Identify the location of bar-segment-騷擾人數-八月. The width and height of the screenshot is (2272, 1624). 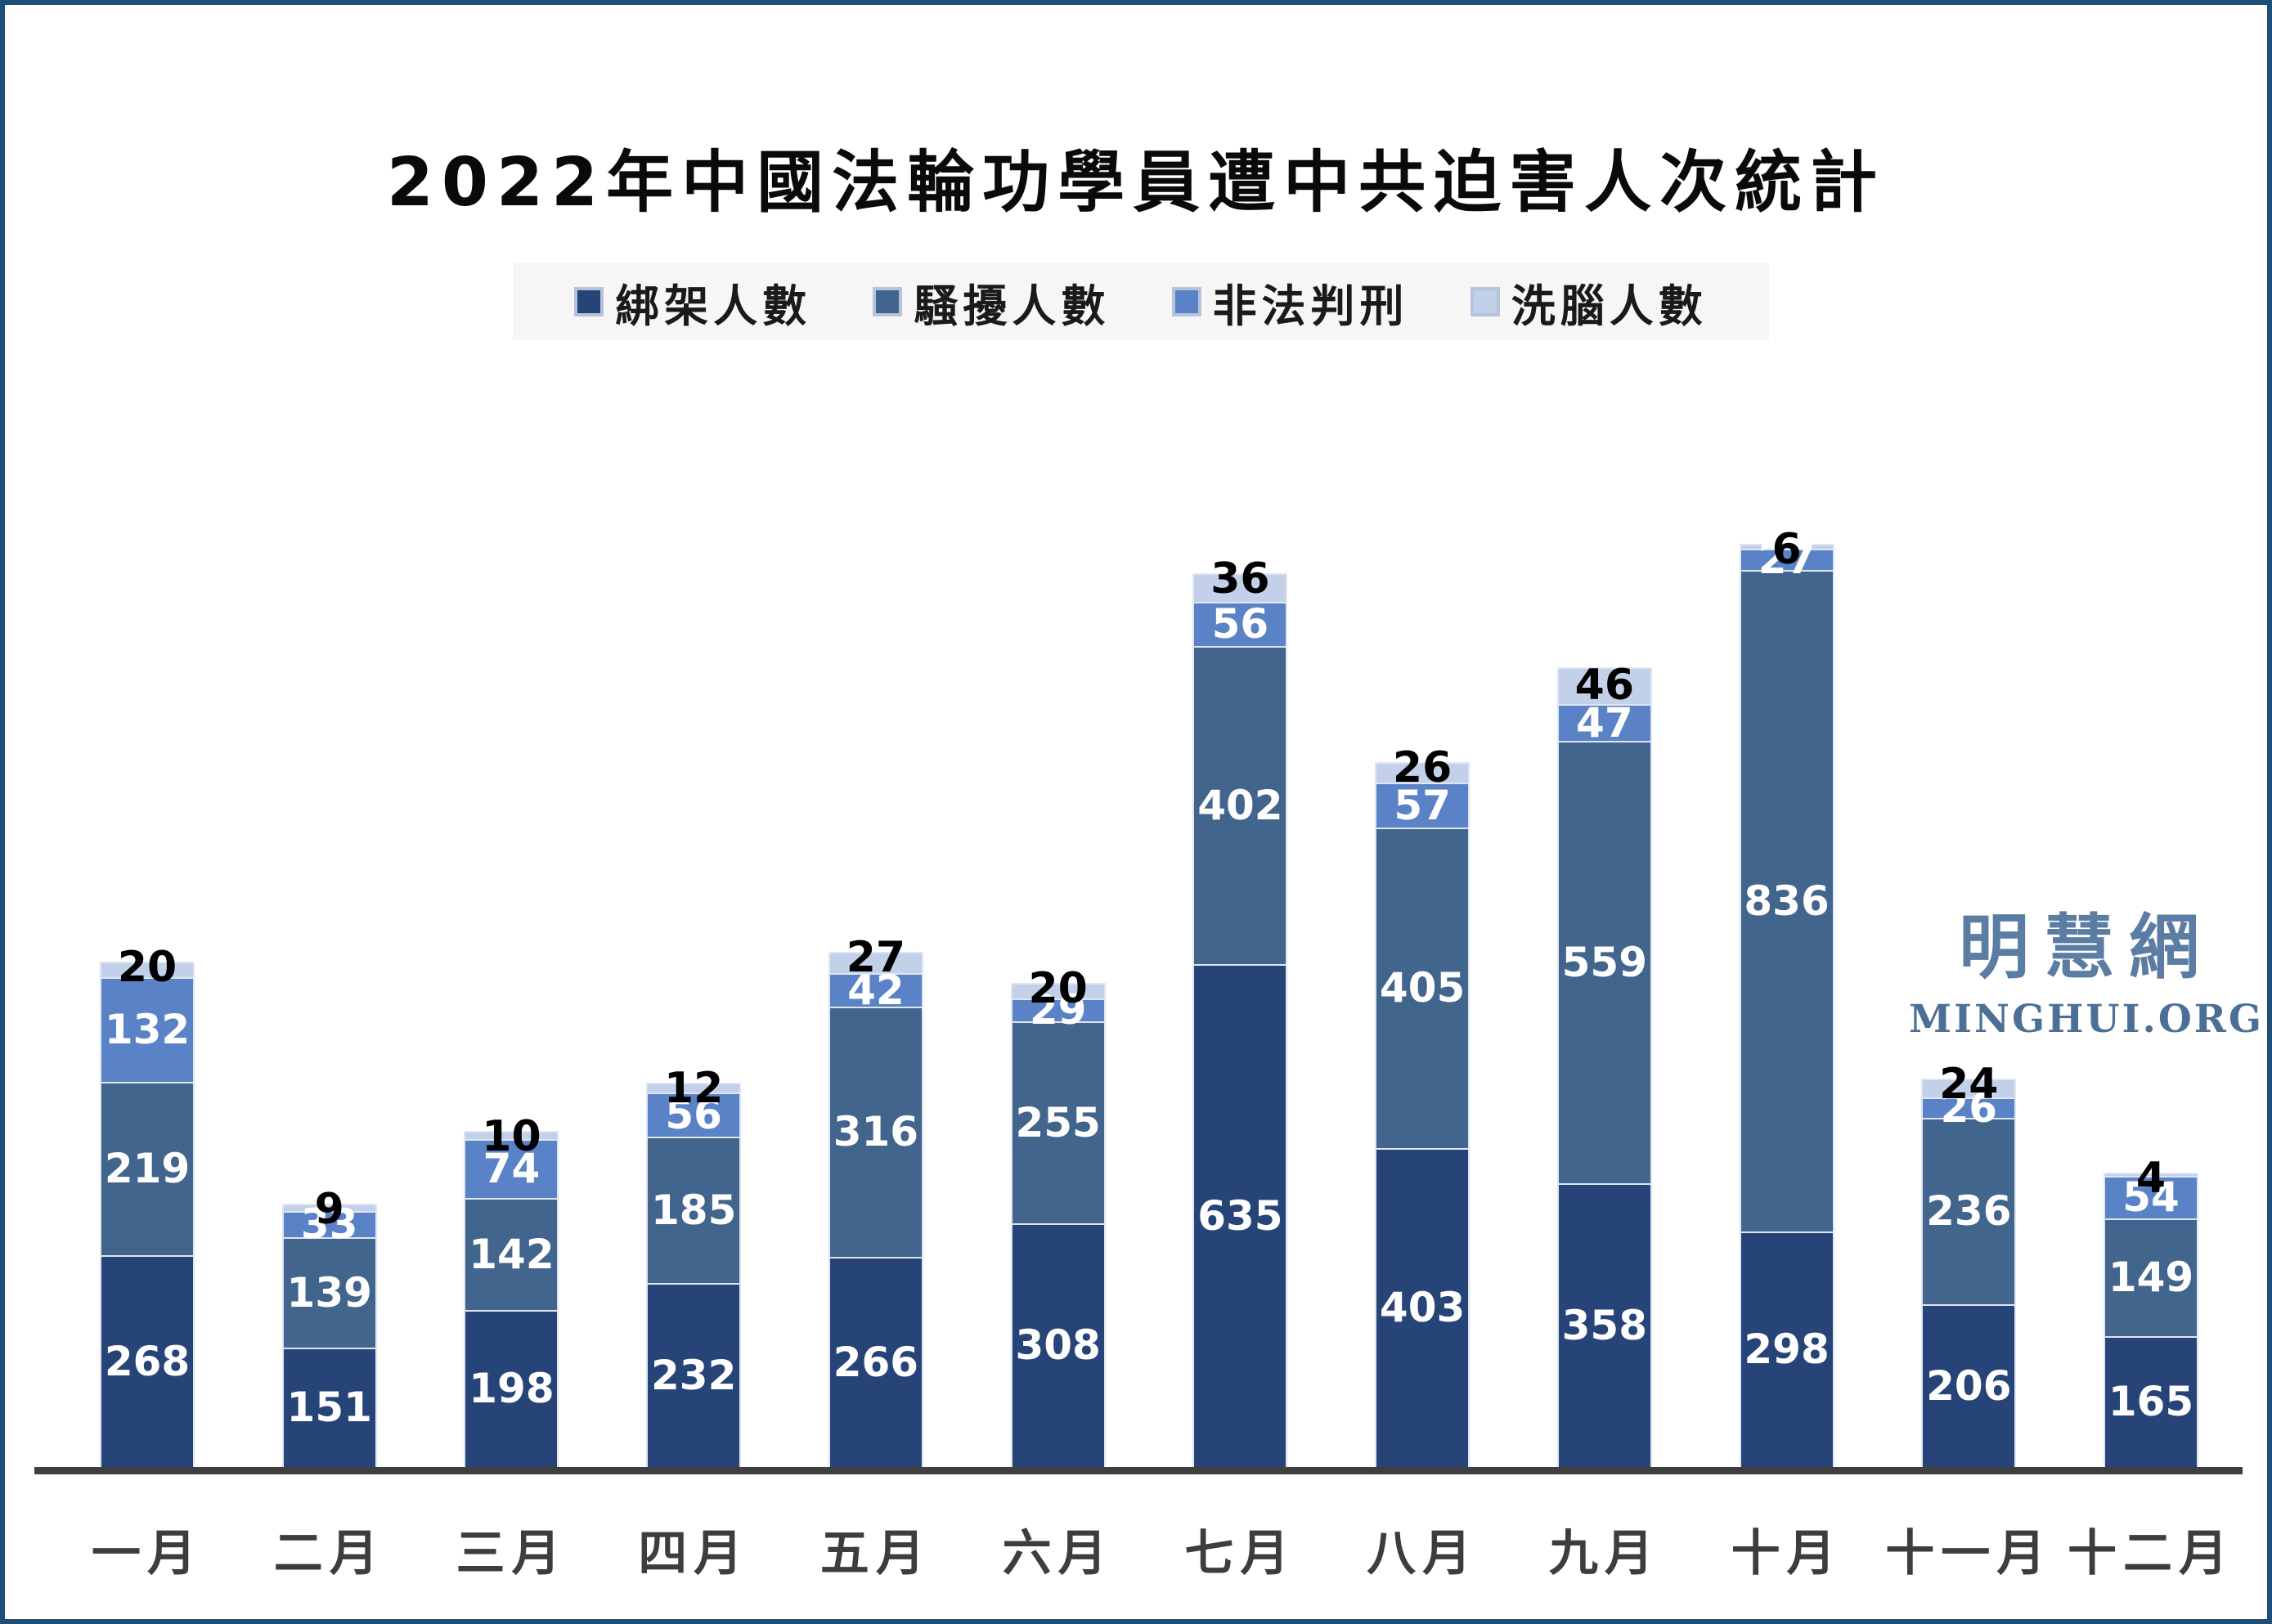
(1423, 988).